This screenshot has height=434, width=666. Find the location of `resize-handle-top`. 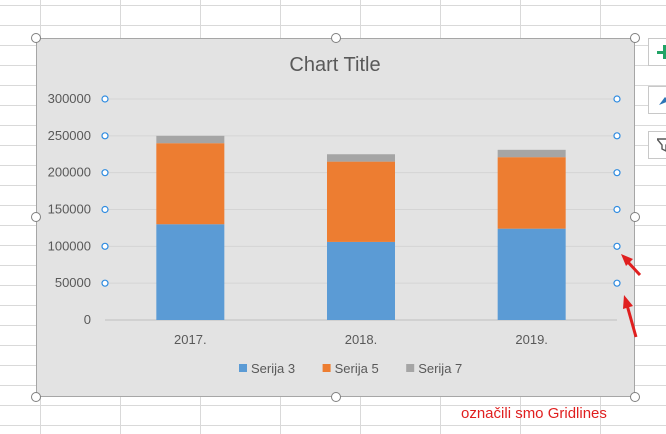

resize-handle-top is located at coordinates (336, 38).